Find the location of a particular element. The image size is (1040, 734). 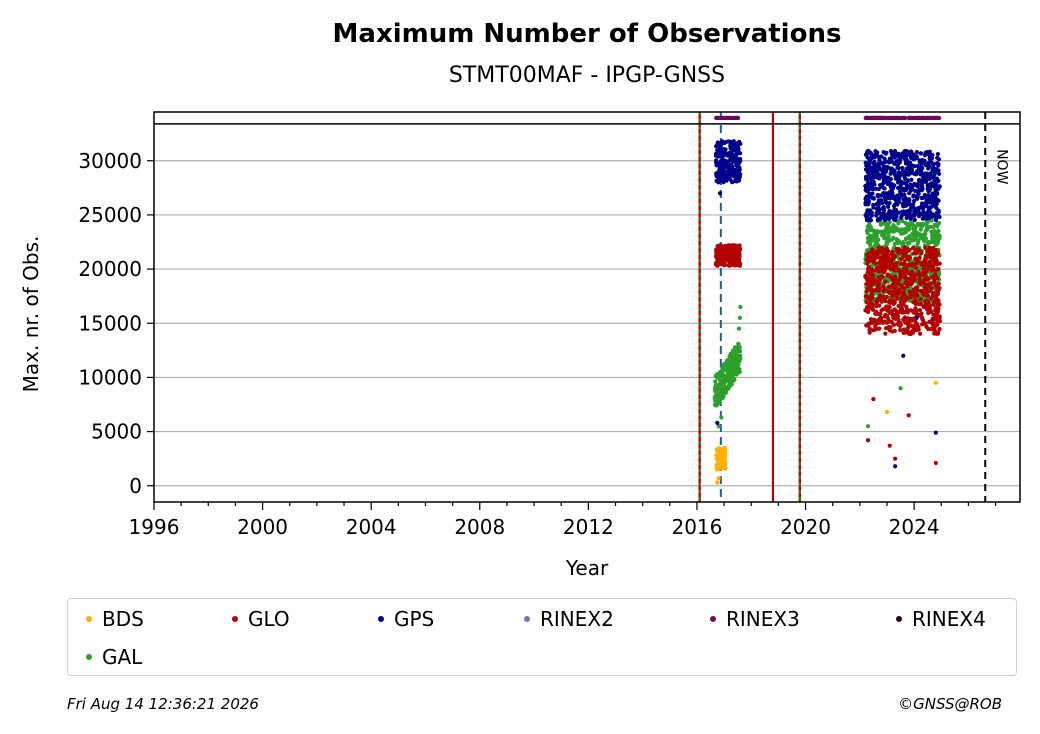

legend-item-rinex4: RINEX4 is located at coordinates (941, 619).